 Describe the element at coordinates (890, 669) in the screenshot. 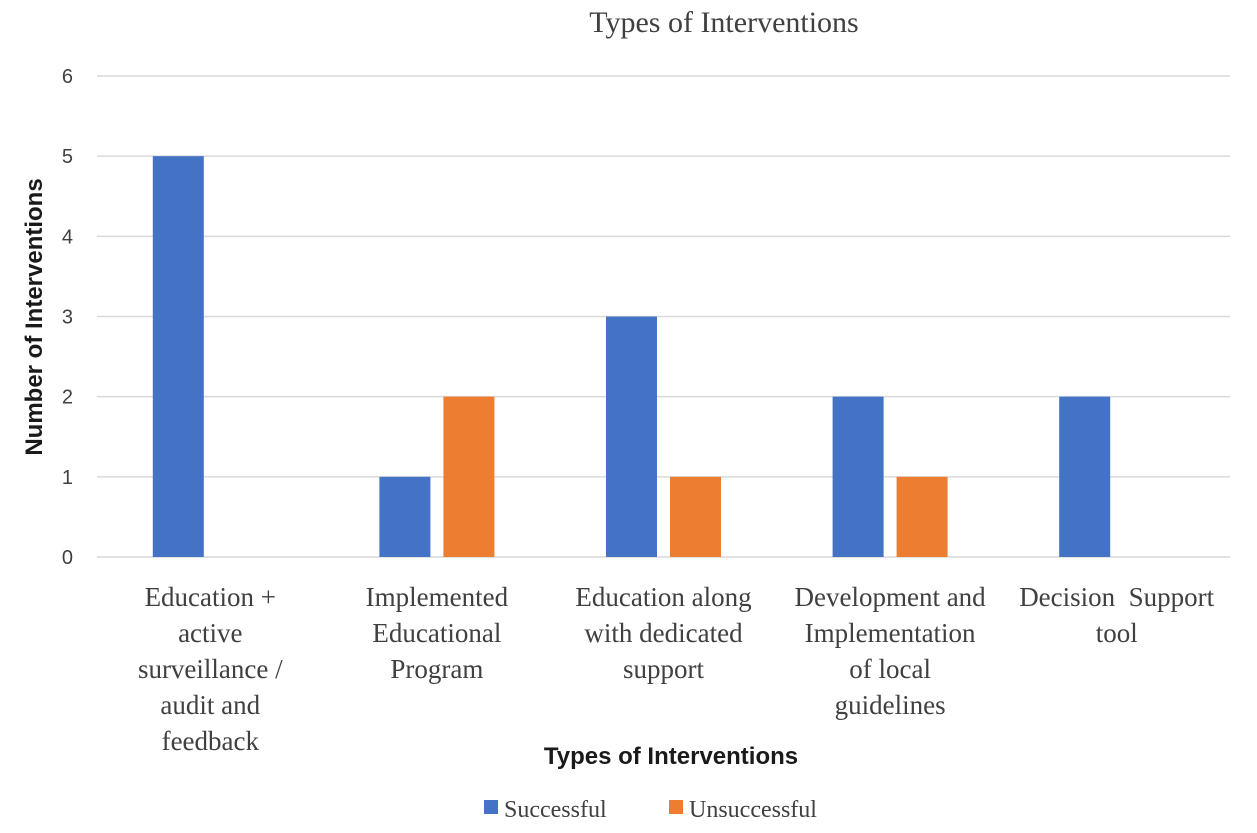

I see `x-tick-label-line: of local` at that location.